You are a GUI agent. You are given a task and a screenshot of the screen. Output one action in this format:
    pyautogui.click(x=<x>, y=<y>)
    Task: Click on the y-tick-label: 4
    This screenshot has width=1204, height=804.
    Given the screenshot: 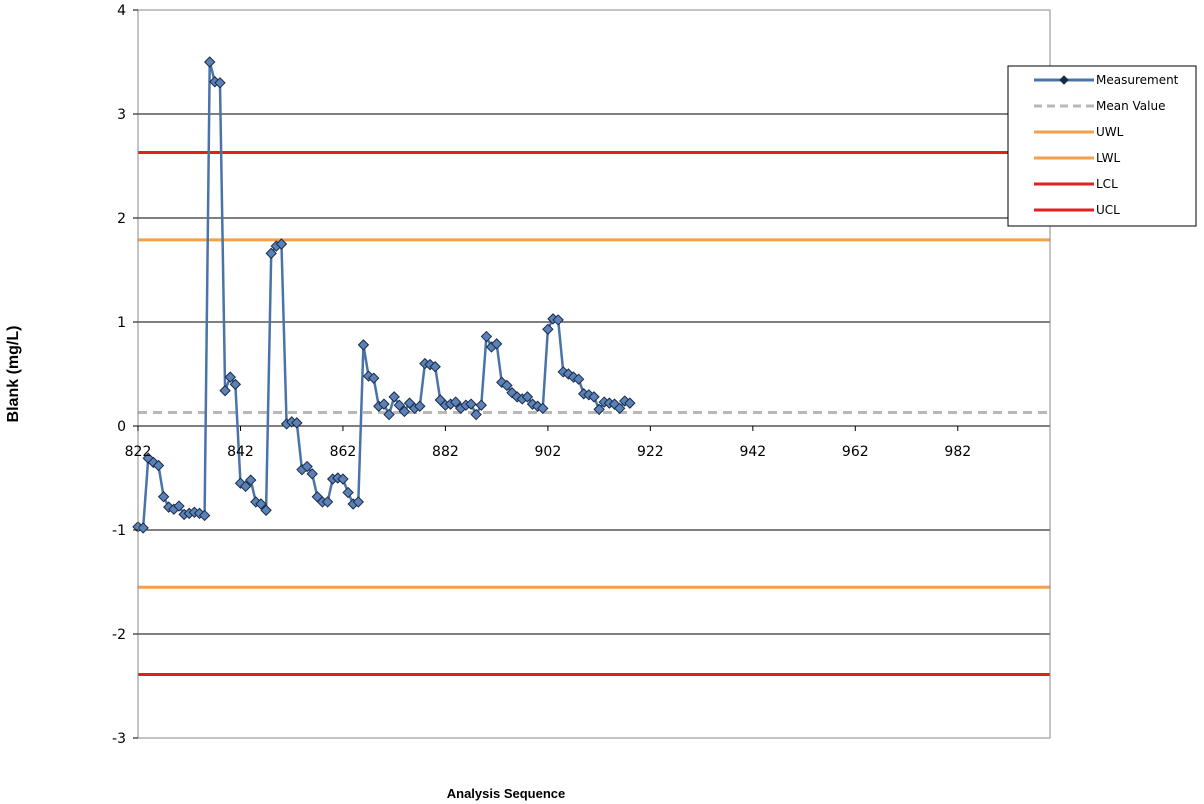 What is the action you would take?
    pyautogui.click(x=121, y=11)
    